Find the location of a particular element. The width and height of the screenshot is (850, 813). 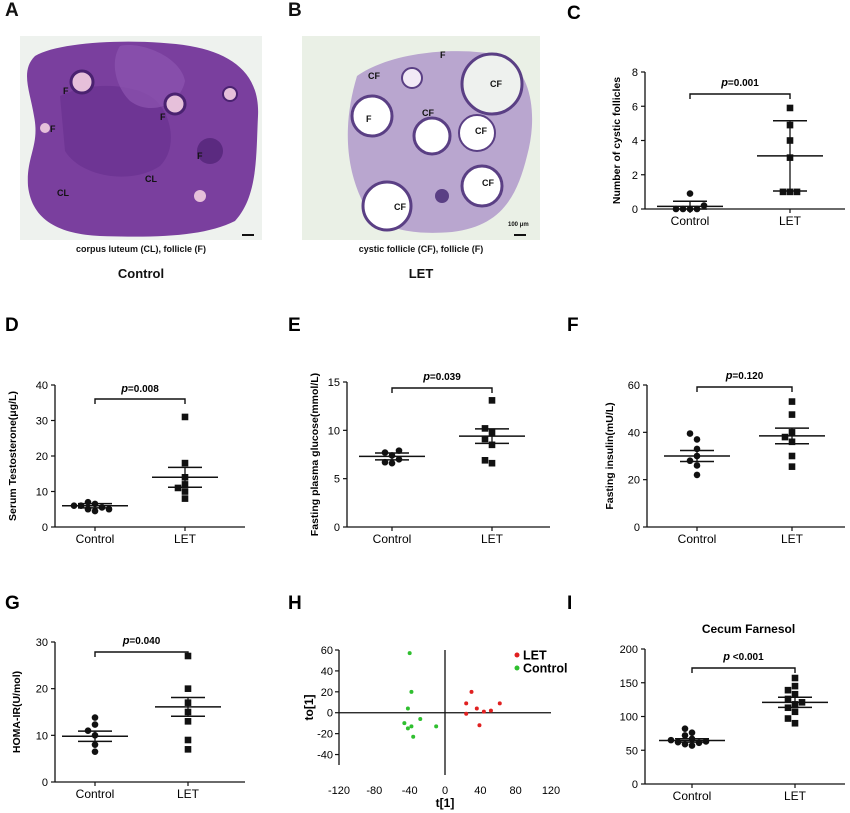

x-tick-label: 0 is located at coordinates (445, 791).